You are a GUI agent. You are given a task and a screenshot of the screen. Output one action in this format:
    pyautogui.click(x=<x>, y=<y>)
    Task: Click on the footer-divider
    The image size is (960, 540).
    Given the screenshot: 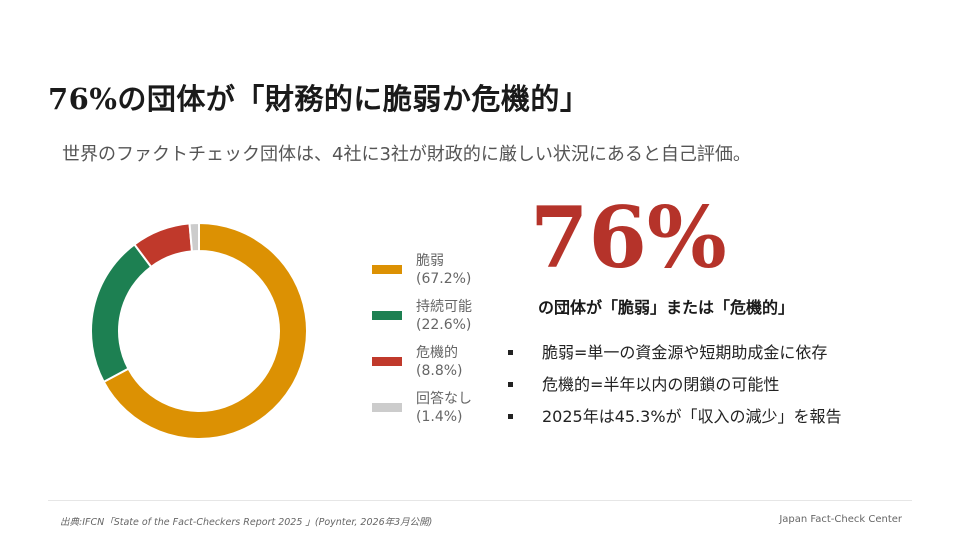 What is the action you would take?
    pyautogui.click(x=480, y=500)
    